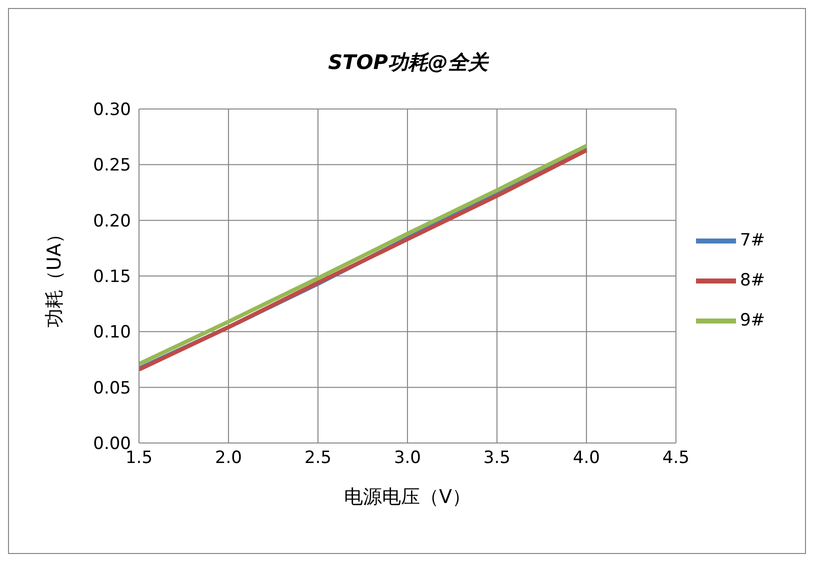 The width and height of the screenshot is (814, 562). What do you see at coordinates (752, 240) in the screenshot?
I see `legend-label: 7#` at bounding box center [752, 240].